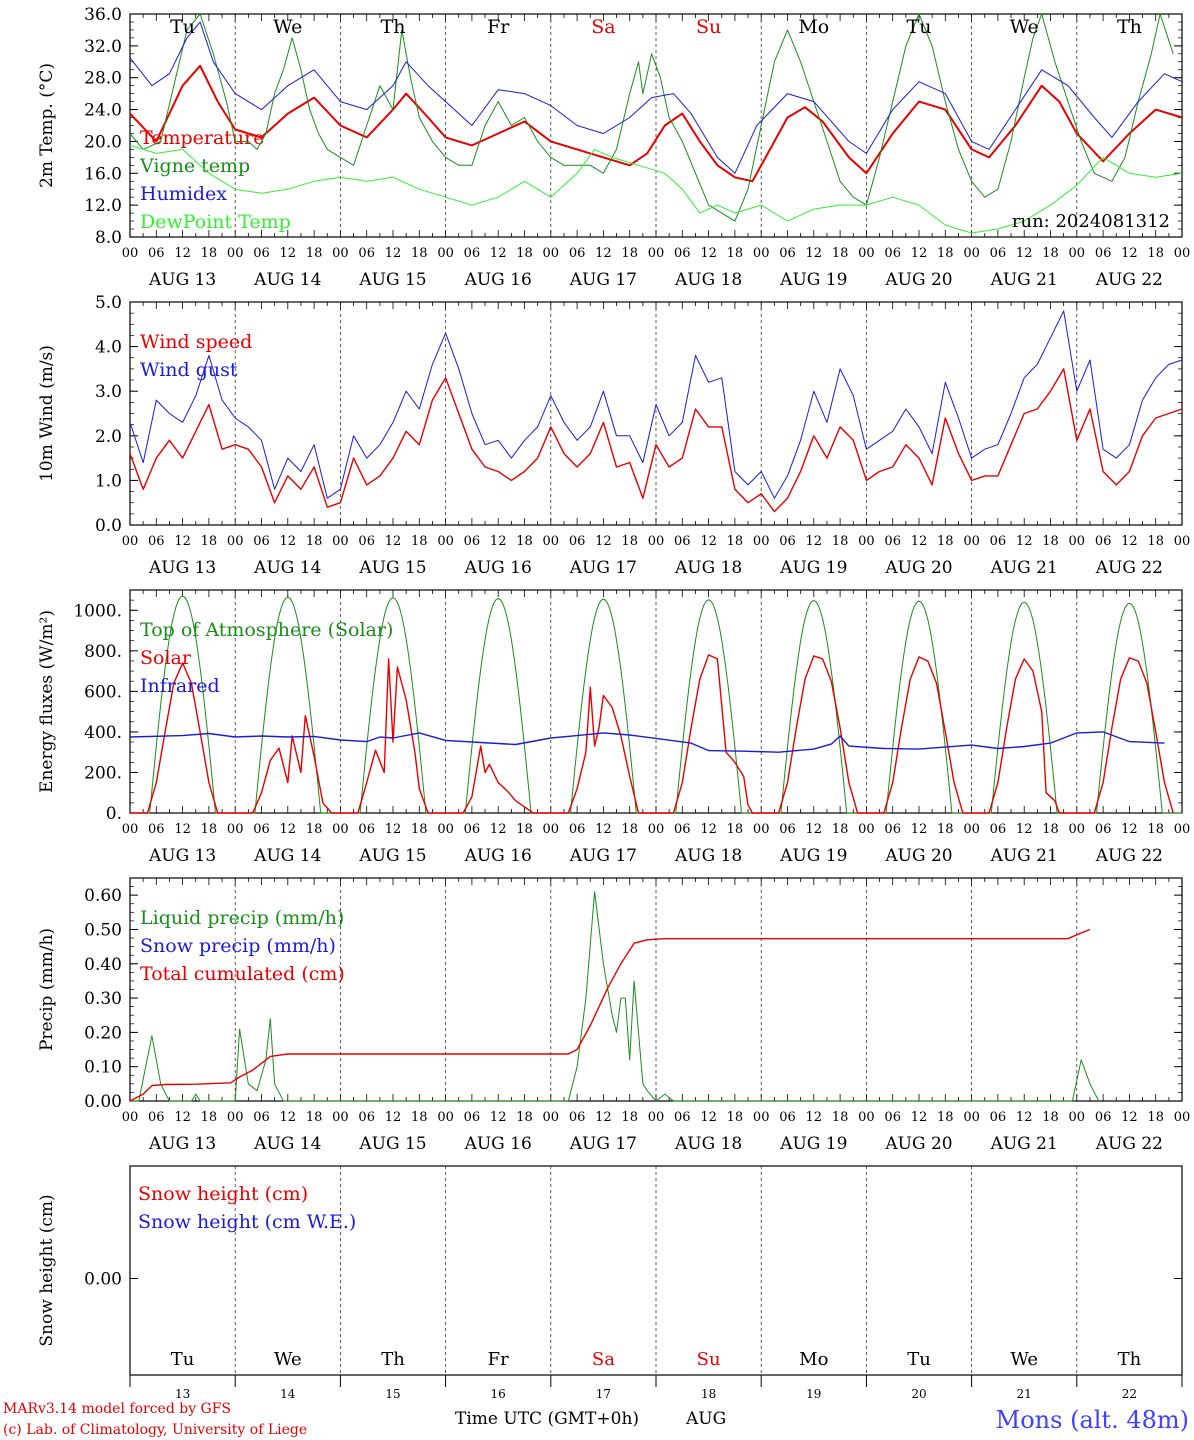 The height and width of the screenshot is (1440, 1194). I want to click on y-tick-label: 32.0, so click(103, 47).